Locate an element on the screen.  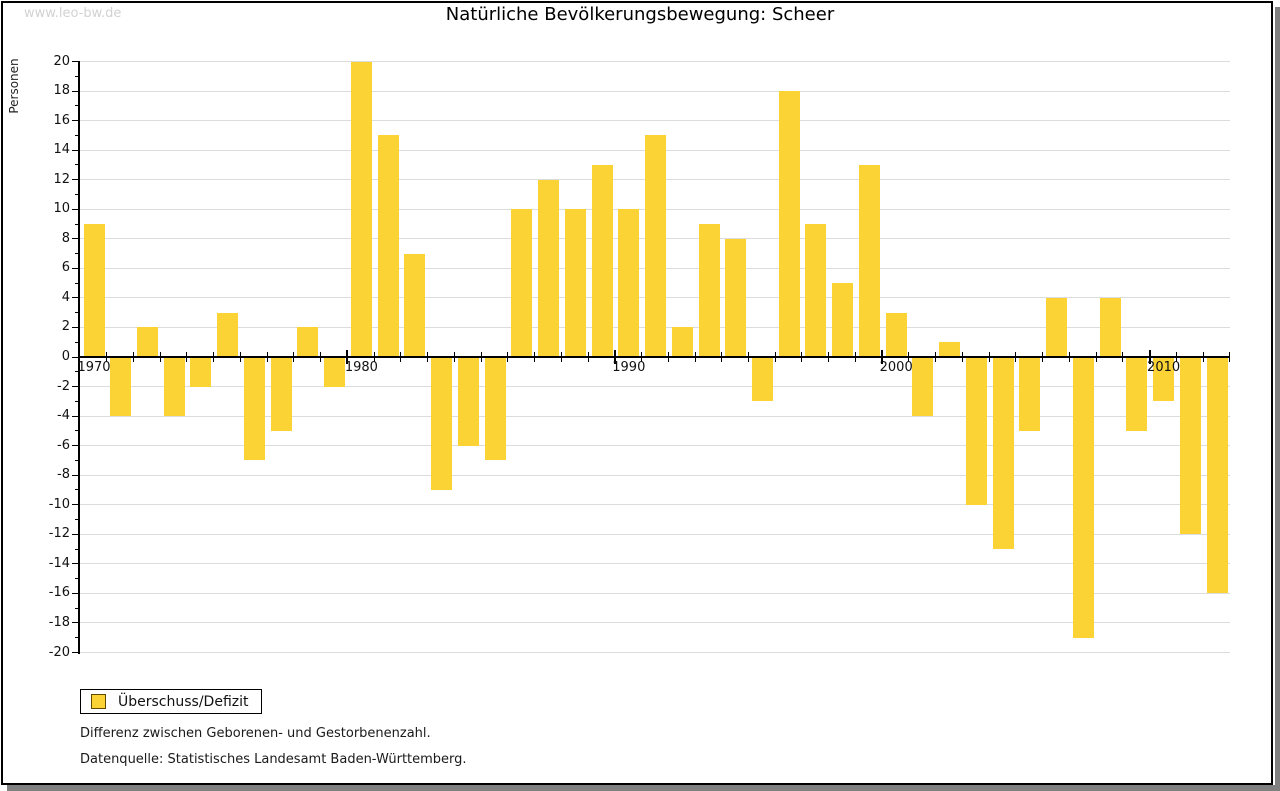
bar-1970 is located at coordinates (94, 290).